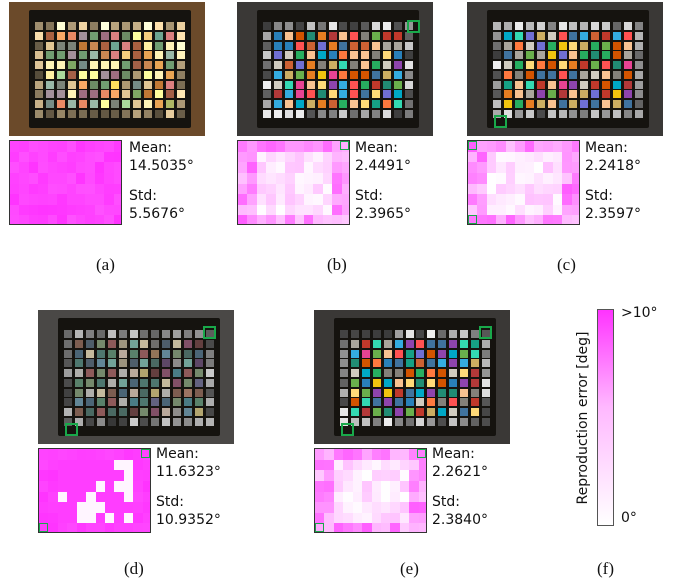 The width and height of the screenshot is (685, 586). Describe the element at coordinates (613, 214) in the screenshot. I see `std-value-c: 2.3597°` at that location.